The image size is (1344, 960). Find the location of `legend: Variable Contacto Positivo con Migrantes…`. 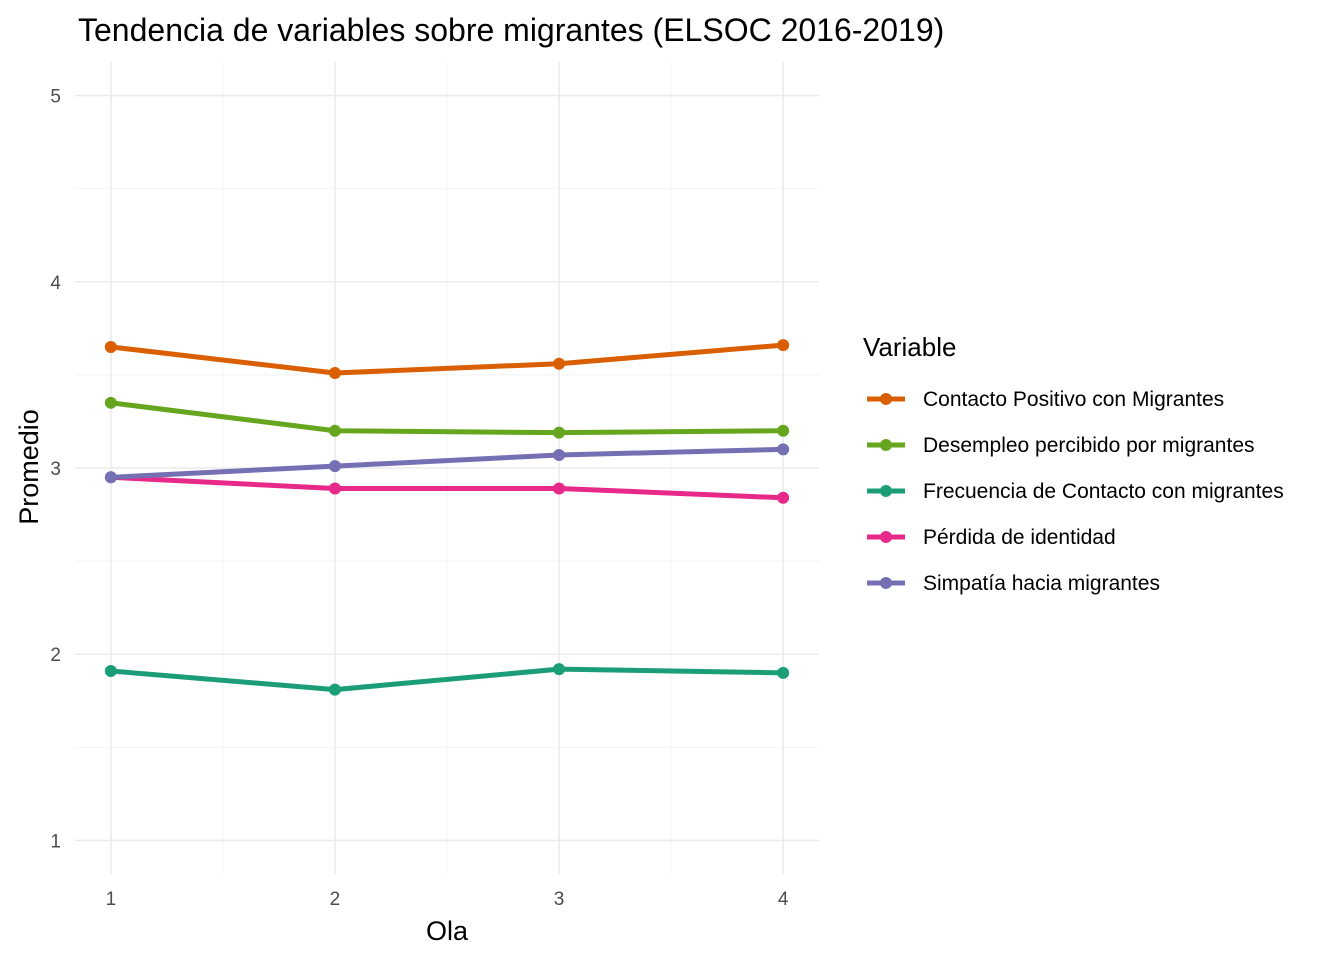

legend: Variable Contacto Positivo con Migrantes… is located at coordinates (1073, 463).